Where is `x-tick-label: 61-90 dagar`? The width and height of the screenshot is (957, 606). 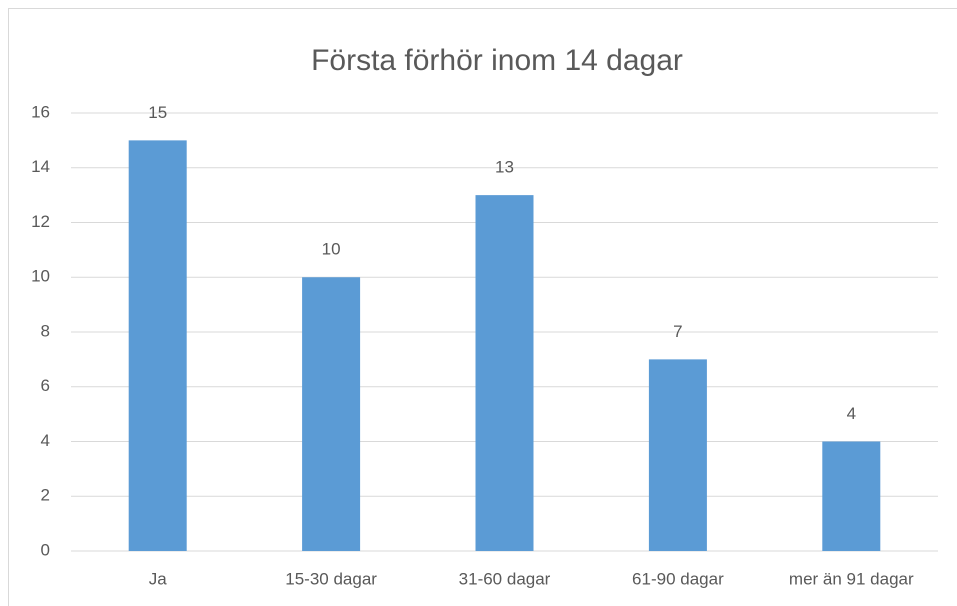 x-tick-label: 61-90 dagar is located at coordinates (678, 578).